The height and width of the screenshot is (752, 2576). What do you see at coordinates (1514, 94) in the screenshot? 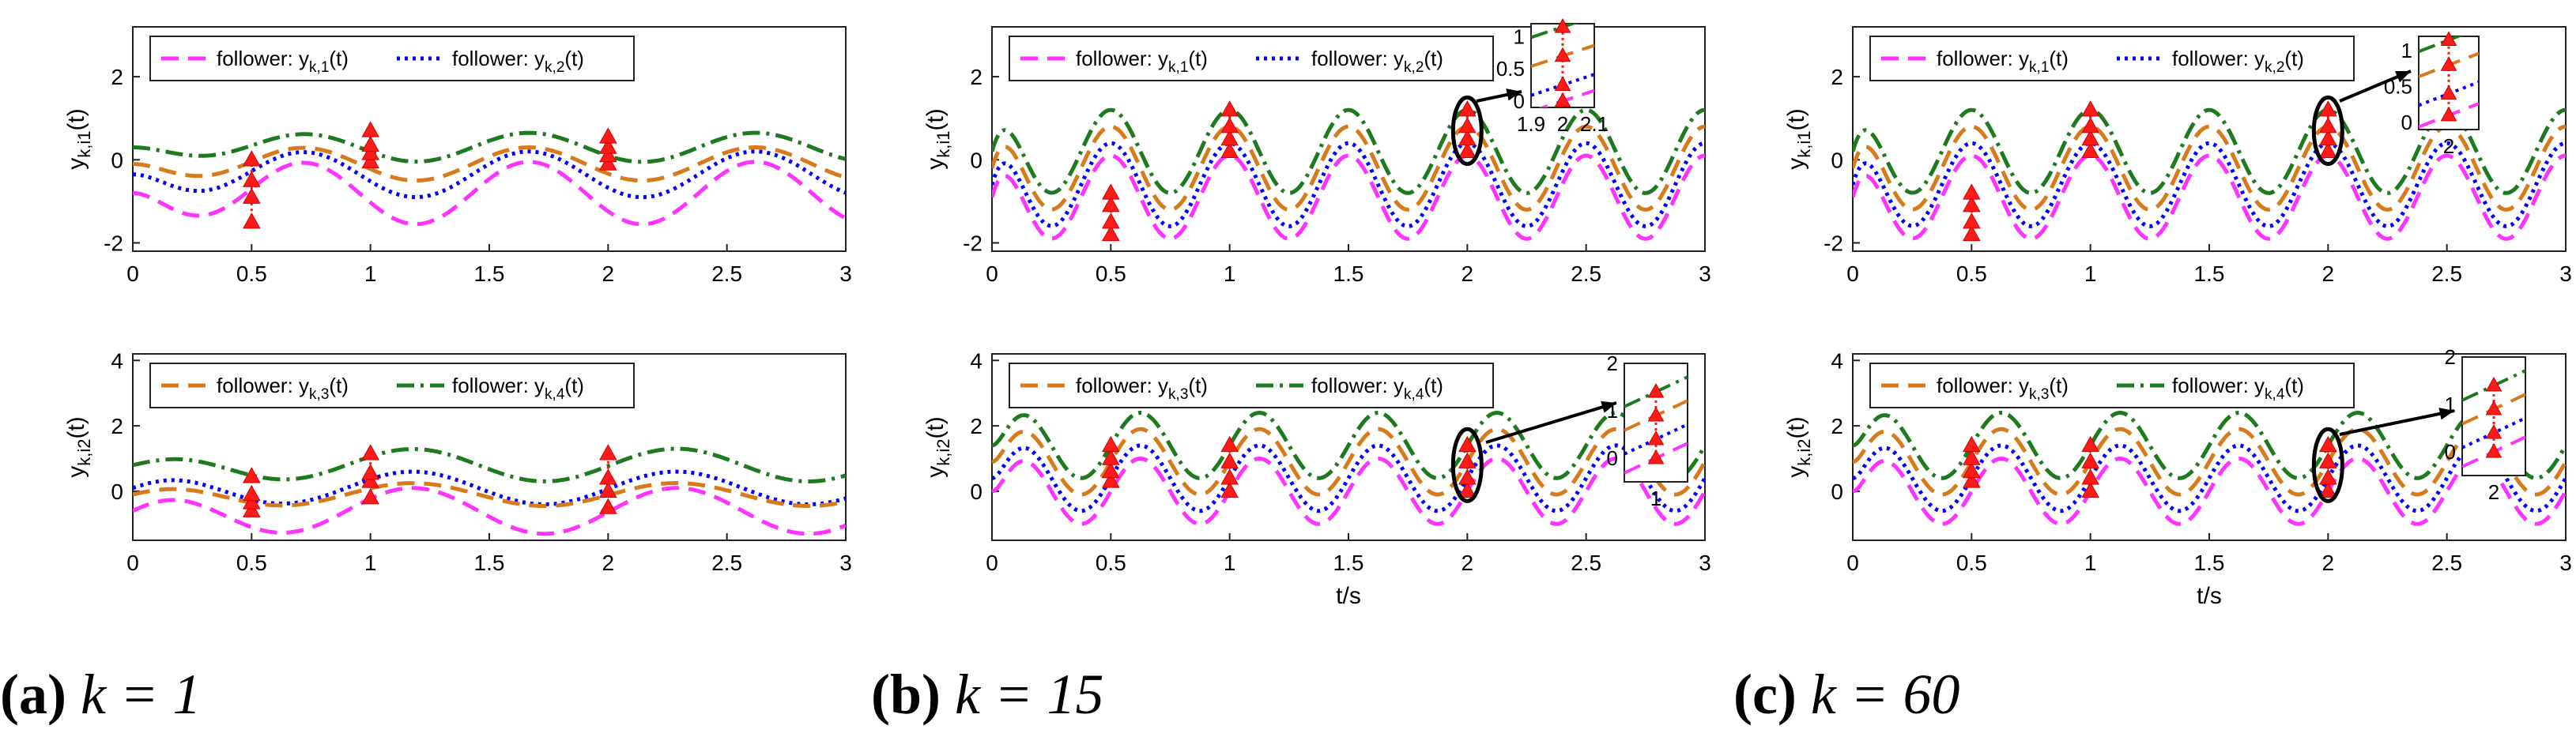
I see `inset-arrowhead` at bounding box center [1514, 94].